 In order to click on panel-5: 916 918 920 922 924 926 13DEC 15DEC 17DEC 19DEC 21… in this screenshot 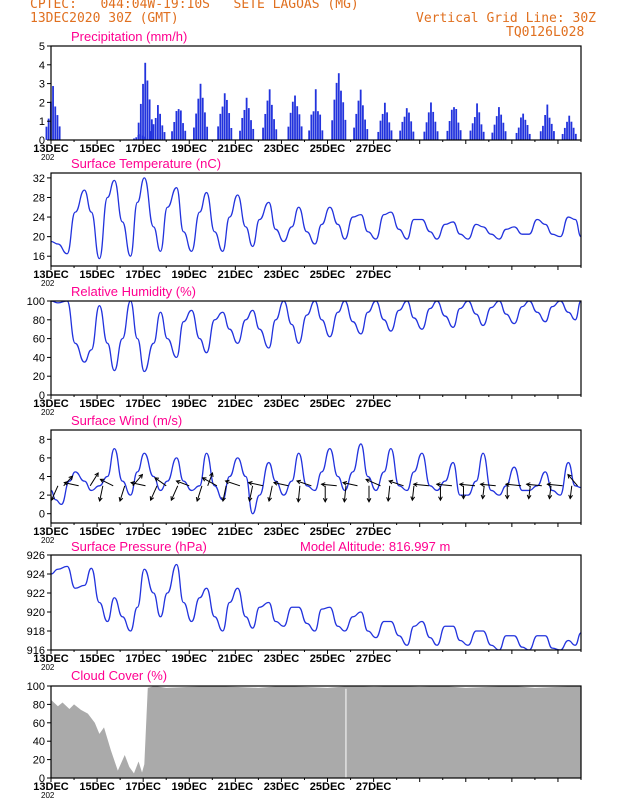, I will do `click(304, 605)`.